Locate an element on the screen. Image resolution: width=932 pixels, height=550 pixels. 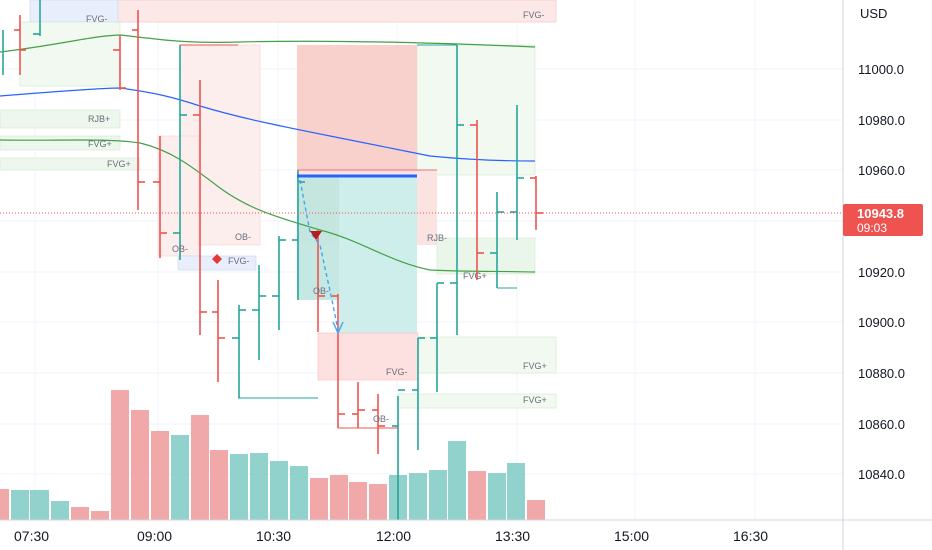
time-tick: 09:00 is located at coordinates (154, 536).